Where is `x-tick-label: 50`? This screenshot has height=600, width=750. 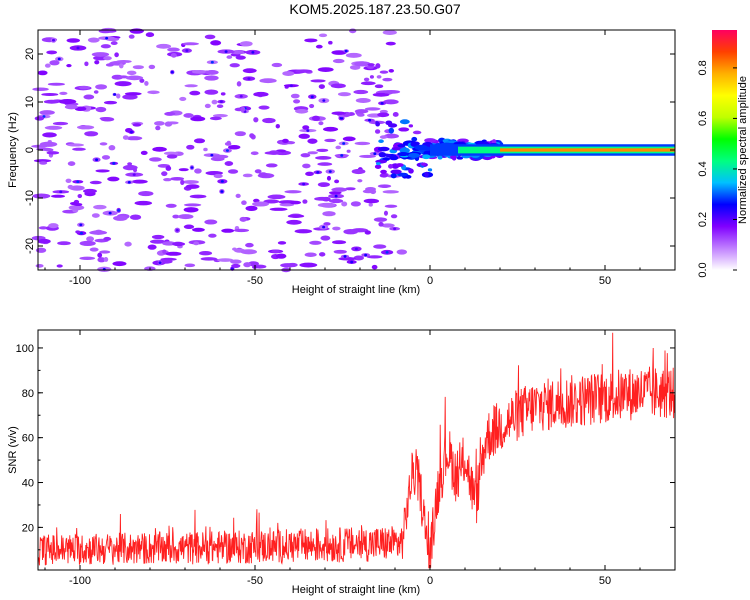
x-tick-label: 50 is located at coordinates (605, 581).